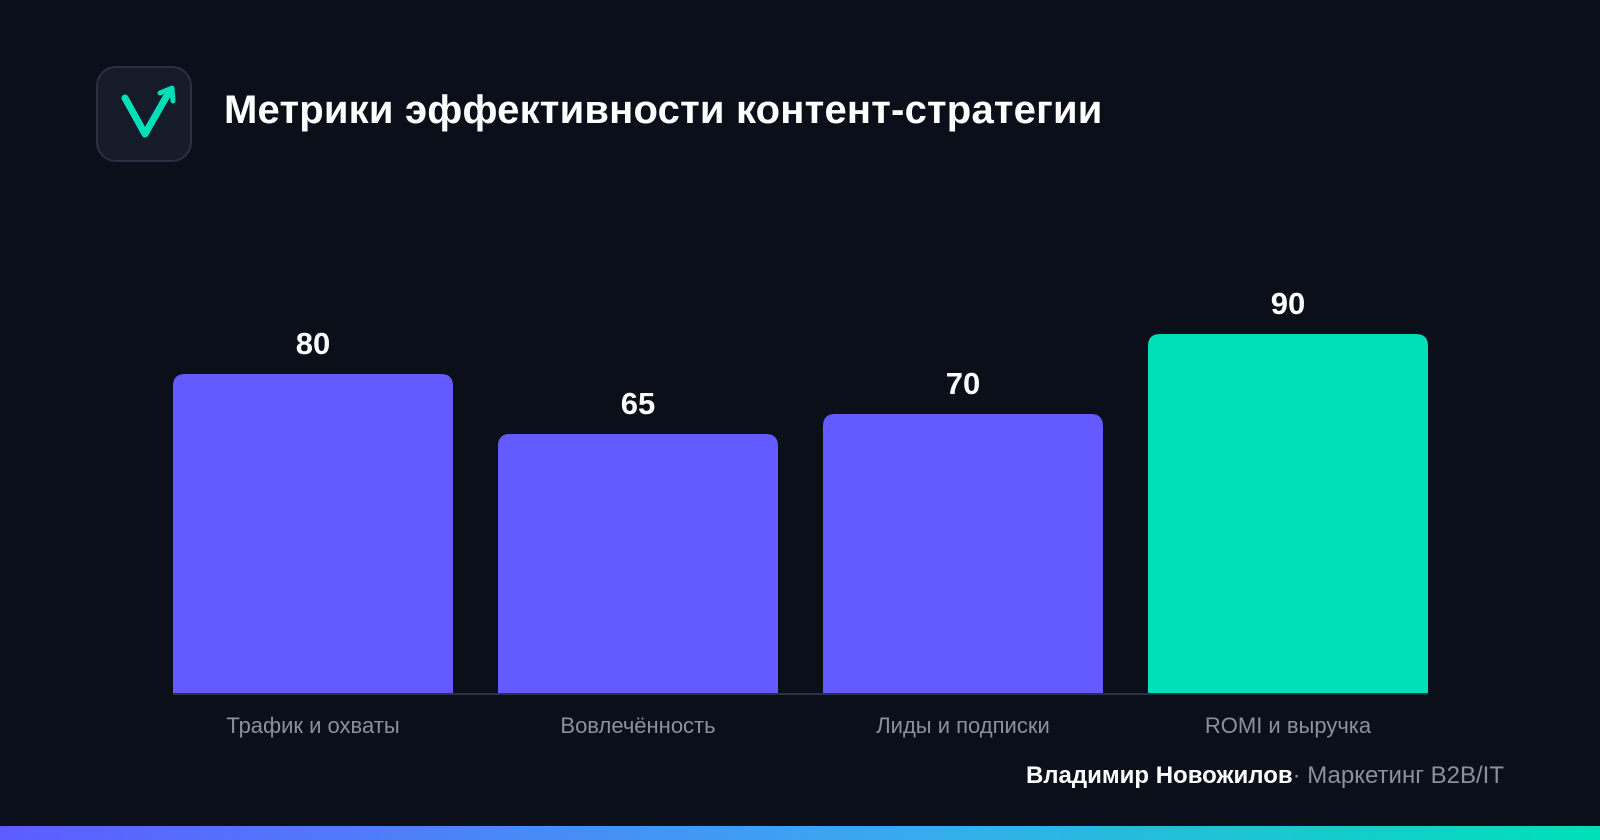 This screenshot has height=840, width=1600. What do you see at coordinates (963, 383) in the screenshot?
I see `value-label-3: 70` at bounding box center [963, 383].